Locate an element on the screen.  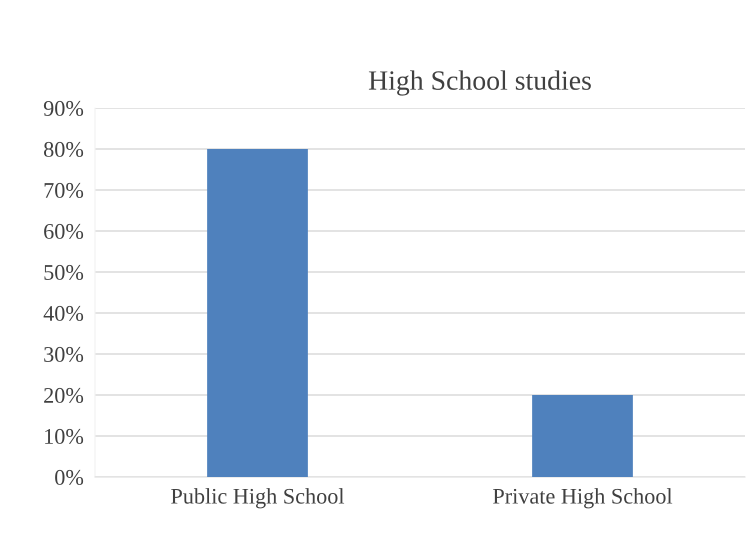
y-tick-label: 10% is located at coordinates (64, 436).